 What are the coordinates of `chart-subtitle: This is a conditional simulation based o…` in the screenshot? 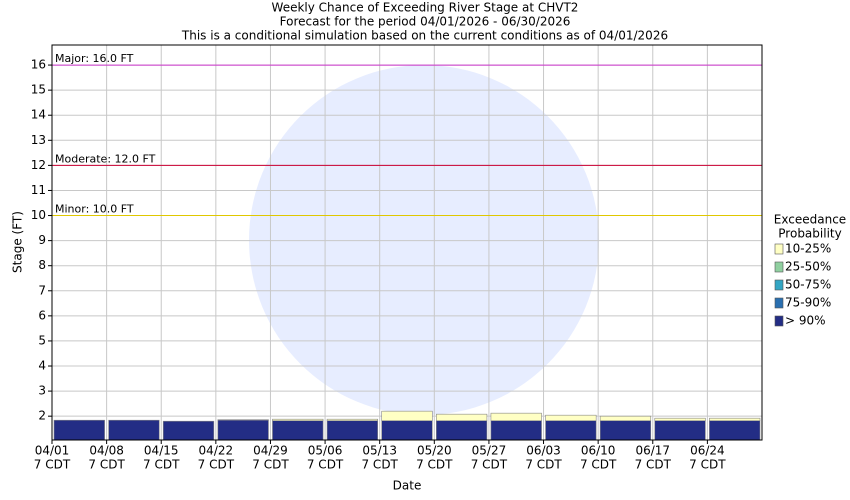 It's located at (424, 36).